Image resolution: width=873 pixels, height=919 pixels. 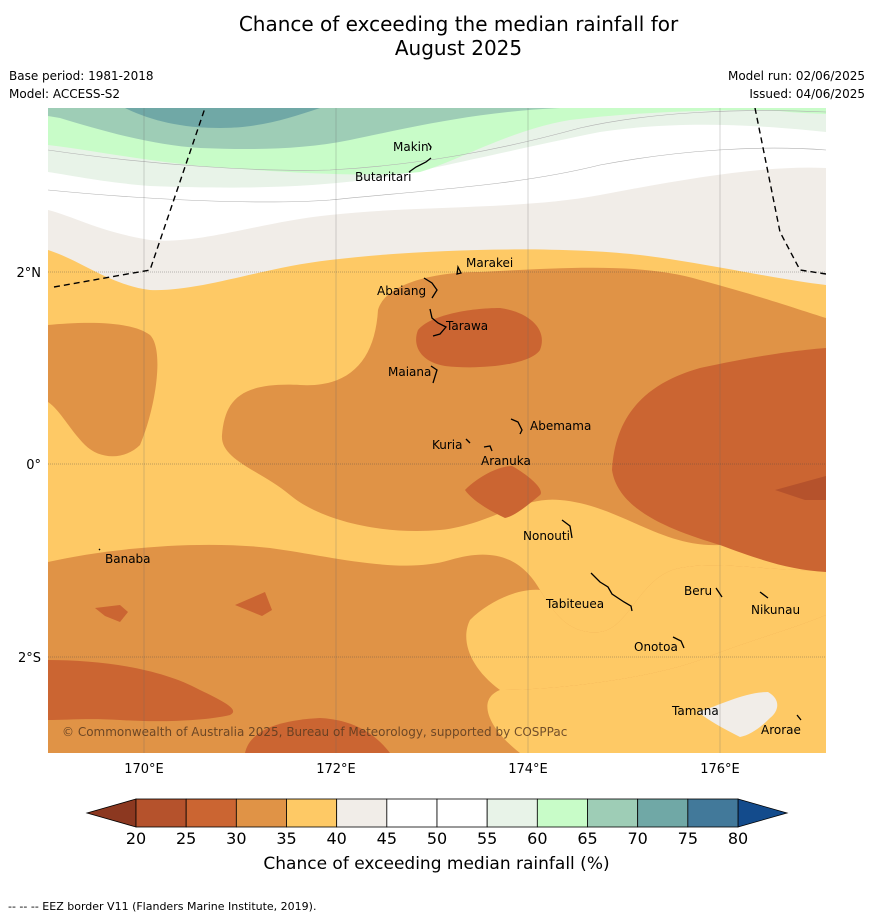 I want to click on zone-20-25-east, so click(x=800, y=488).